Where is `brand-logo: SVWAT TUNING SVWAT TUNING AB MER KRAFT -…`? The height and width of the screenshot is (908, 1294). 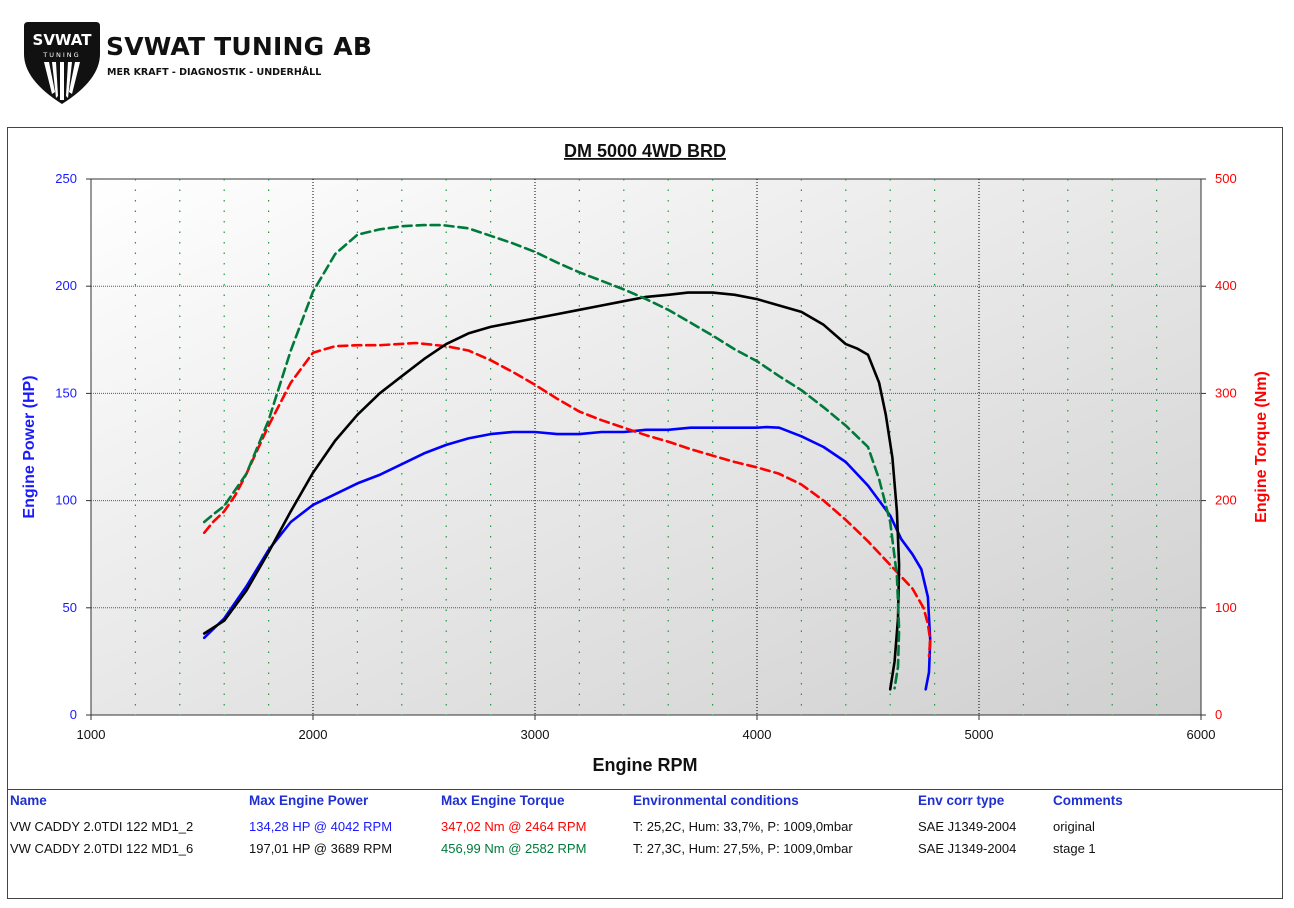 brand-logo: SVWAT TUNING SVWAT TUNING AB MER KRAFT -… is located at coordinates (198, 63).